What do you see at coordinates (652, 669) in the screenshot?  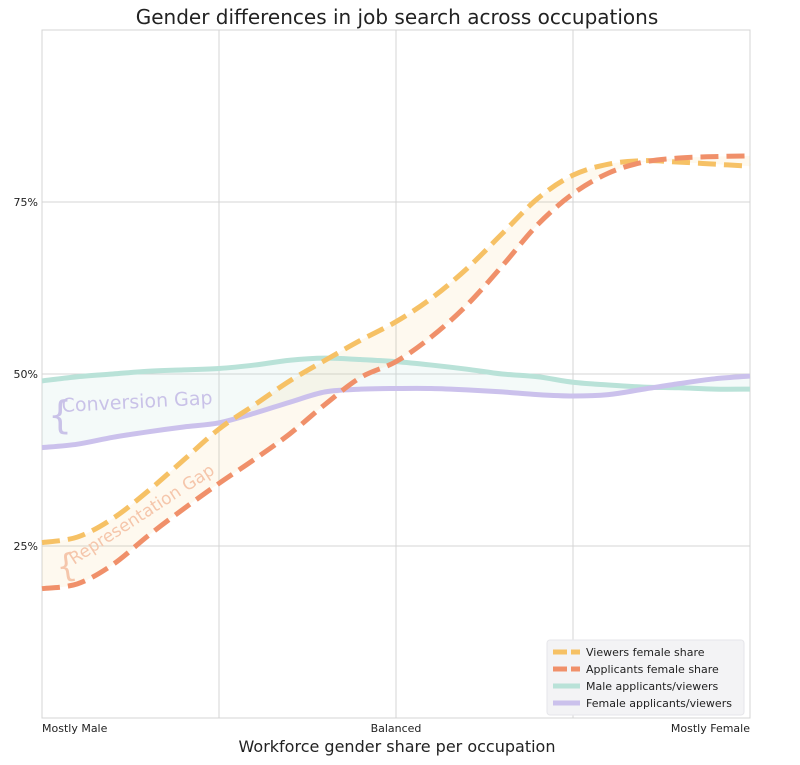 I see `legend-label-applicants-female-share: Applicants female share` at bounding box center [652, 669].